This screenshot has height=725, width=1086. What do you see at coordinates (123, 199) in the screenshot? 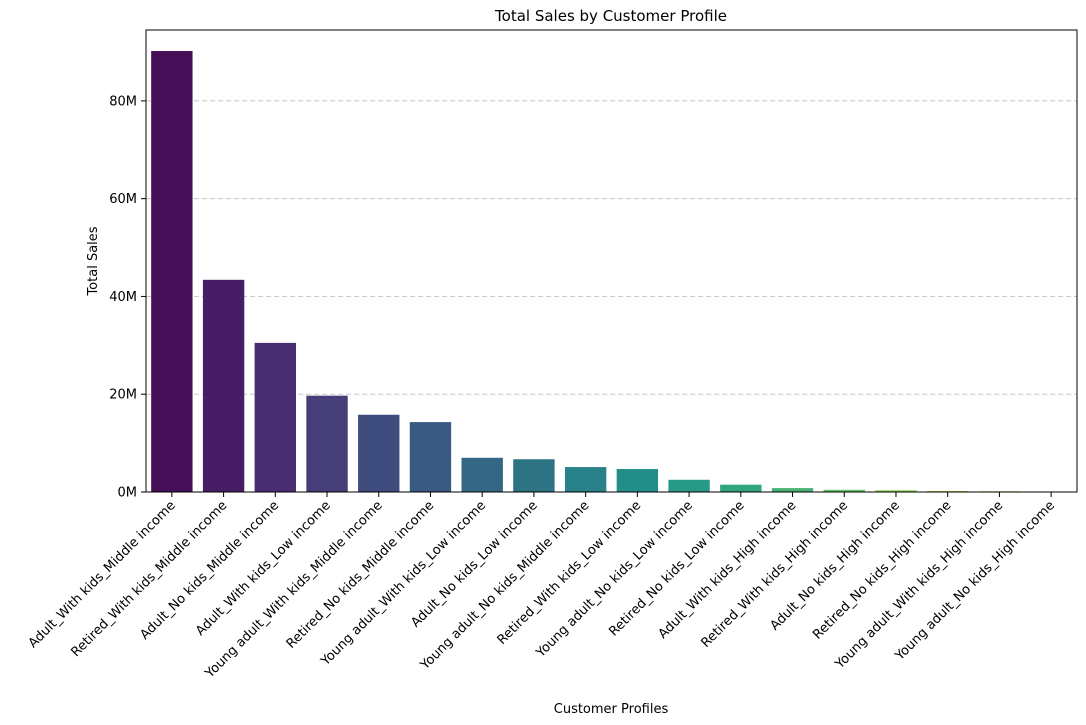
I see `y-tick-label: 60M` at bounding box center [123, 199].